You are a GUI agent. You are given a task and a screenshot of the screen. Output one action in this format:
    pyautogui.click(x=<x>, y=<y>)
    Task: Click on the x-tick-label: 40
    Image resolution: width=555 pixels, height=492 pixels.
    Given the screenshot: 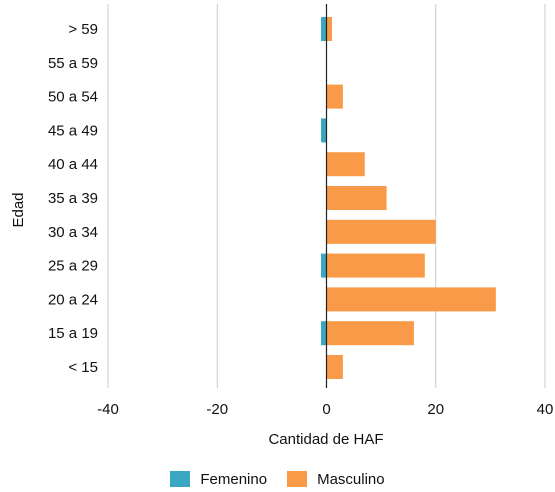 What is the action you would take?
    pyautogui.click(x=545, y=409)
    